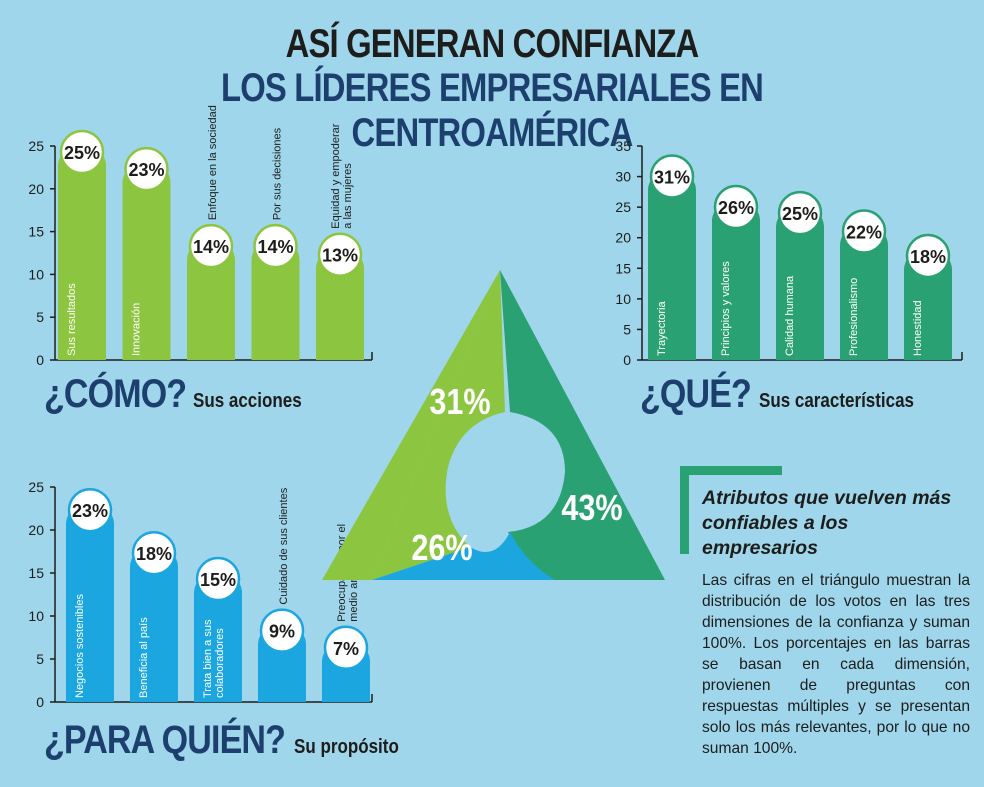 This screenshot has height=787, width=984. I want to click on triangle-segment-que, so click(582, 425).